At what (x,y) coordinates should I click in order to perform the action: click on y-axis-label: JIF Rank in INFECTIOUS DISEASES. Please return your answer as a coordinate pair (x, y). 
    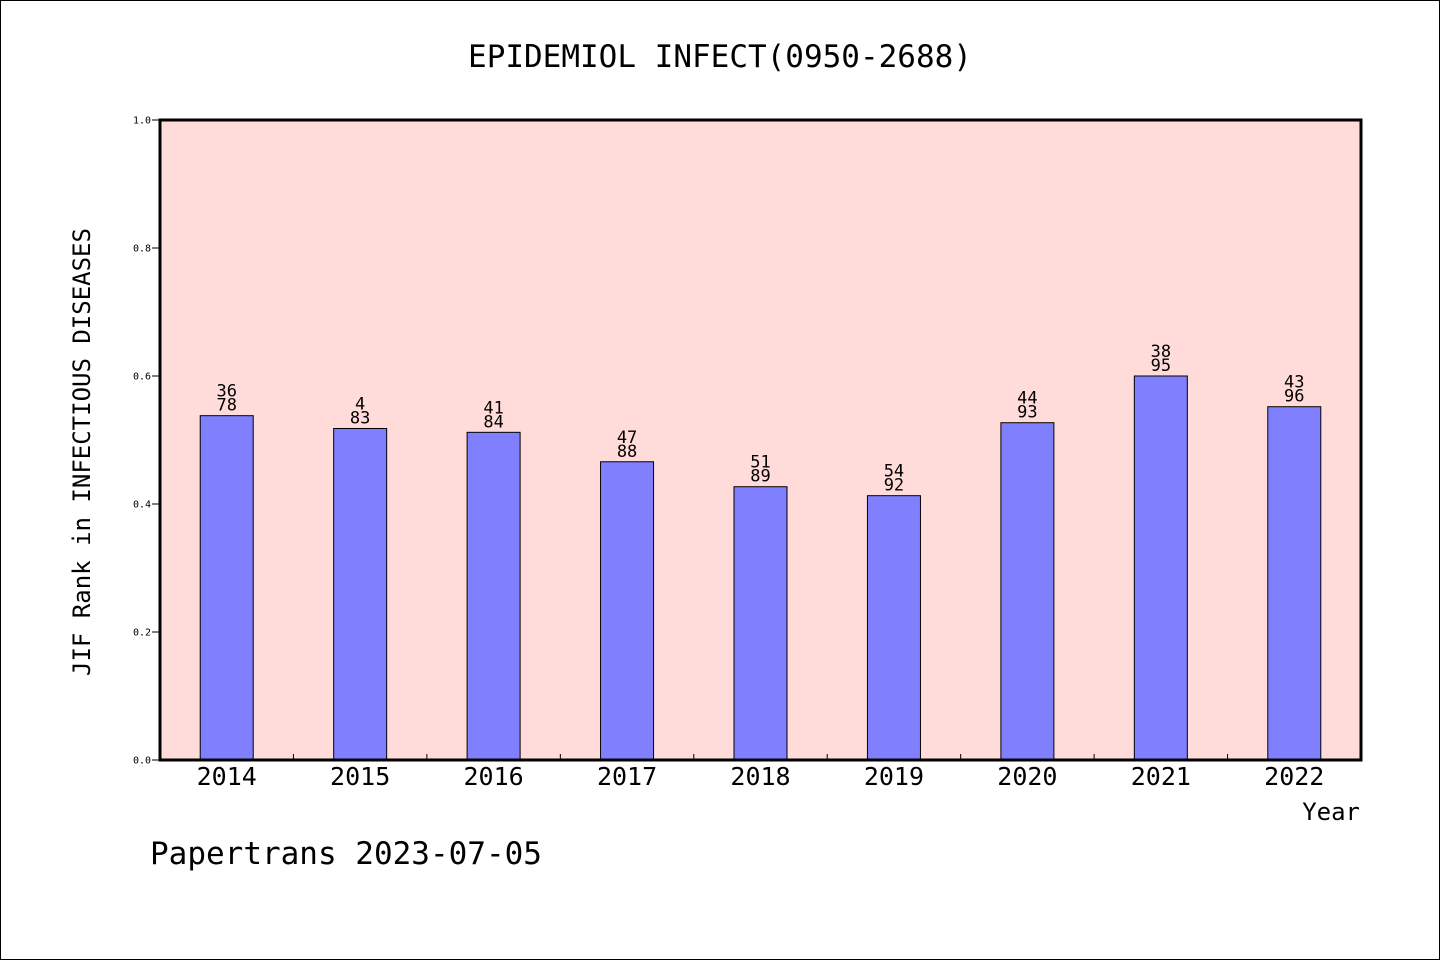
    Looking at the image, I should click on (82, 452).